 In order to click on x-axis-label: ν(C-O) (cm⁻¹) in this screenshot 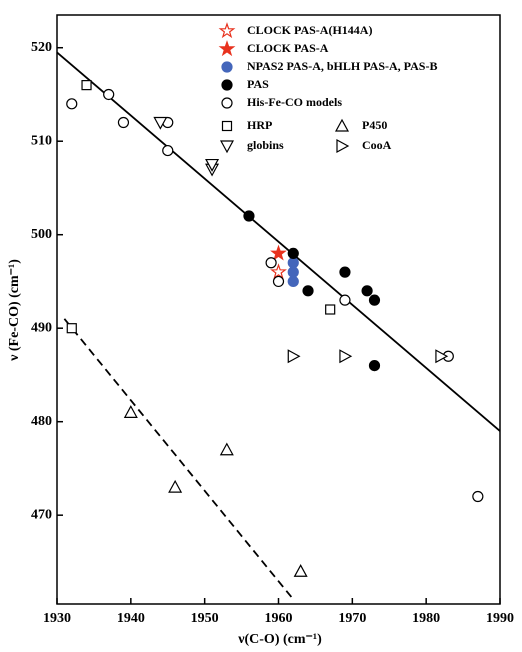, I will do `click(279, 639)`.